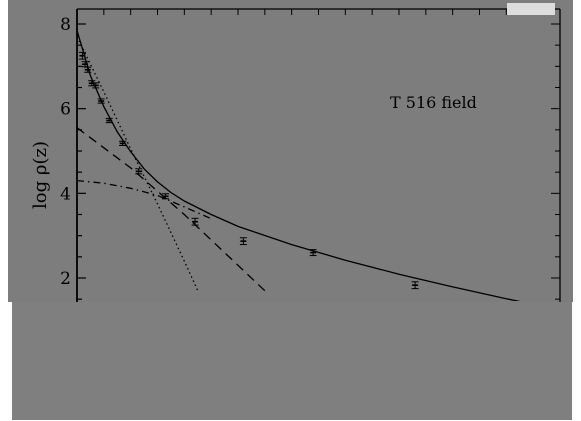  I want to click on y-axis-label: log ρ(z), so click(40, 175).